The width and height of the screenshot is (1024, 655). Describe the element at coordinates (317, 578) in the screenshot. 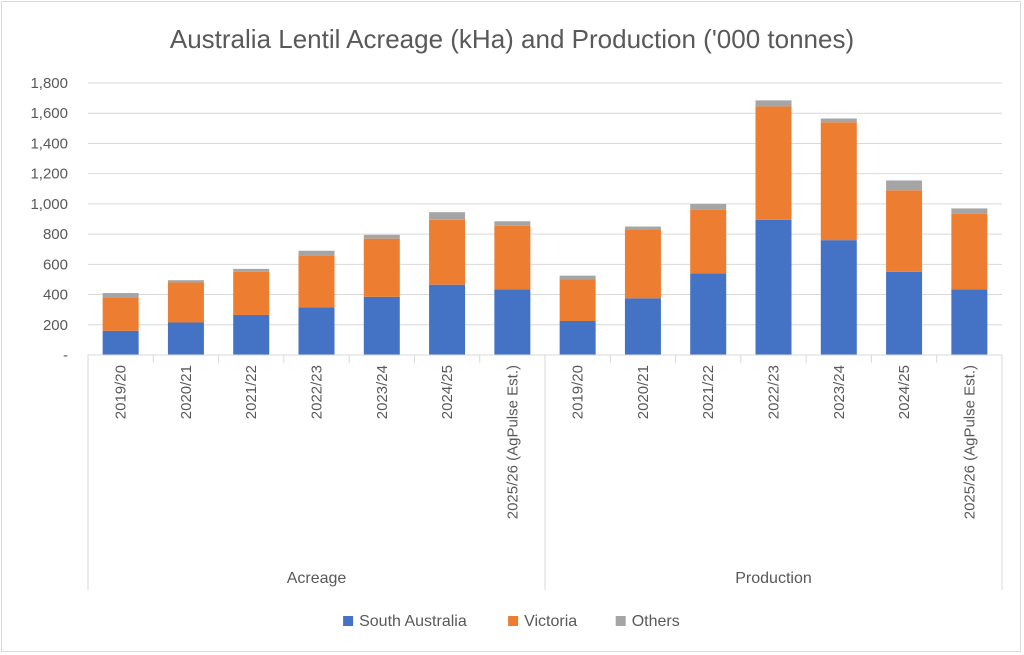

I see `group-label: Acreage` at that location.